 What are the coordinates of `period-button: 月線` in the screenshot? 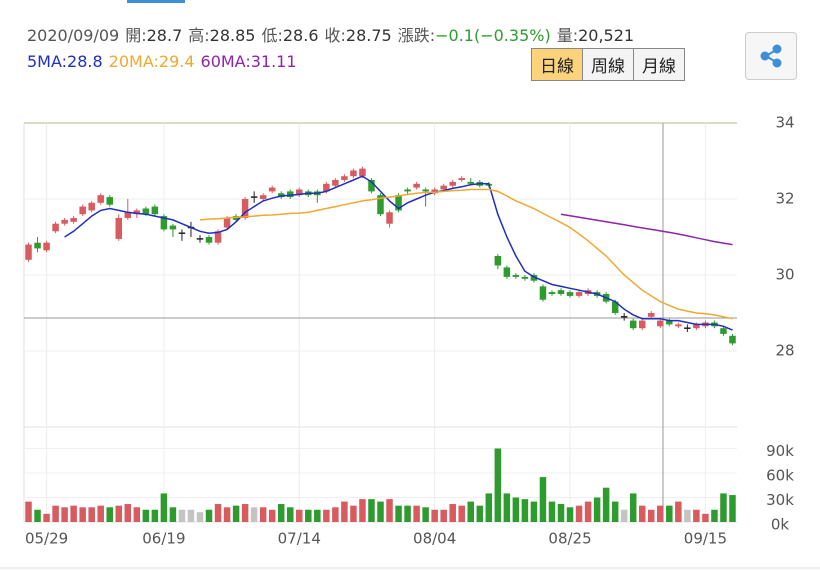 It's located at (659, 64).